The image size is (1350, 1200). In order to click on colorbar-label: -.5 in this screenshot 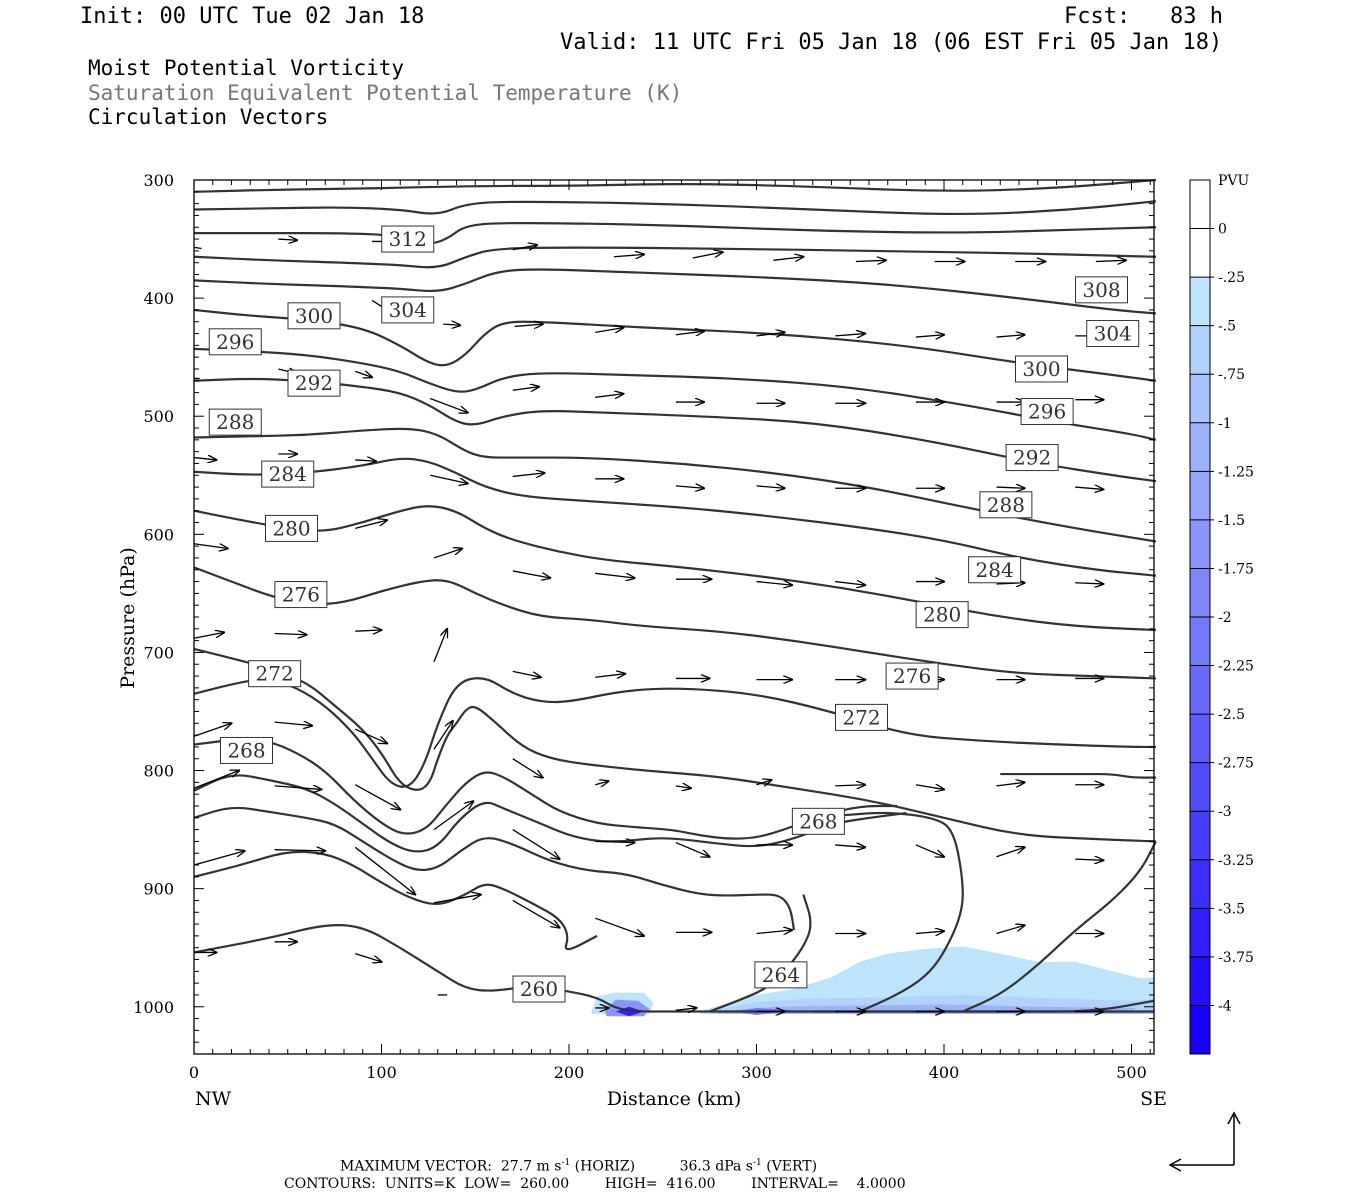, I will do `click(1227, 327)`.